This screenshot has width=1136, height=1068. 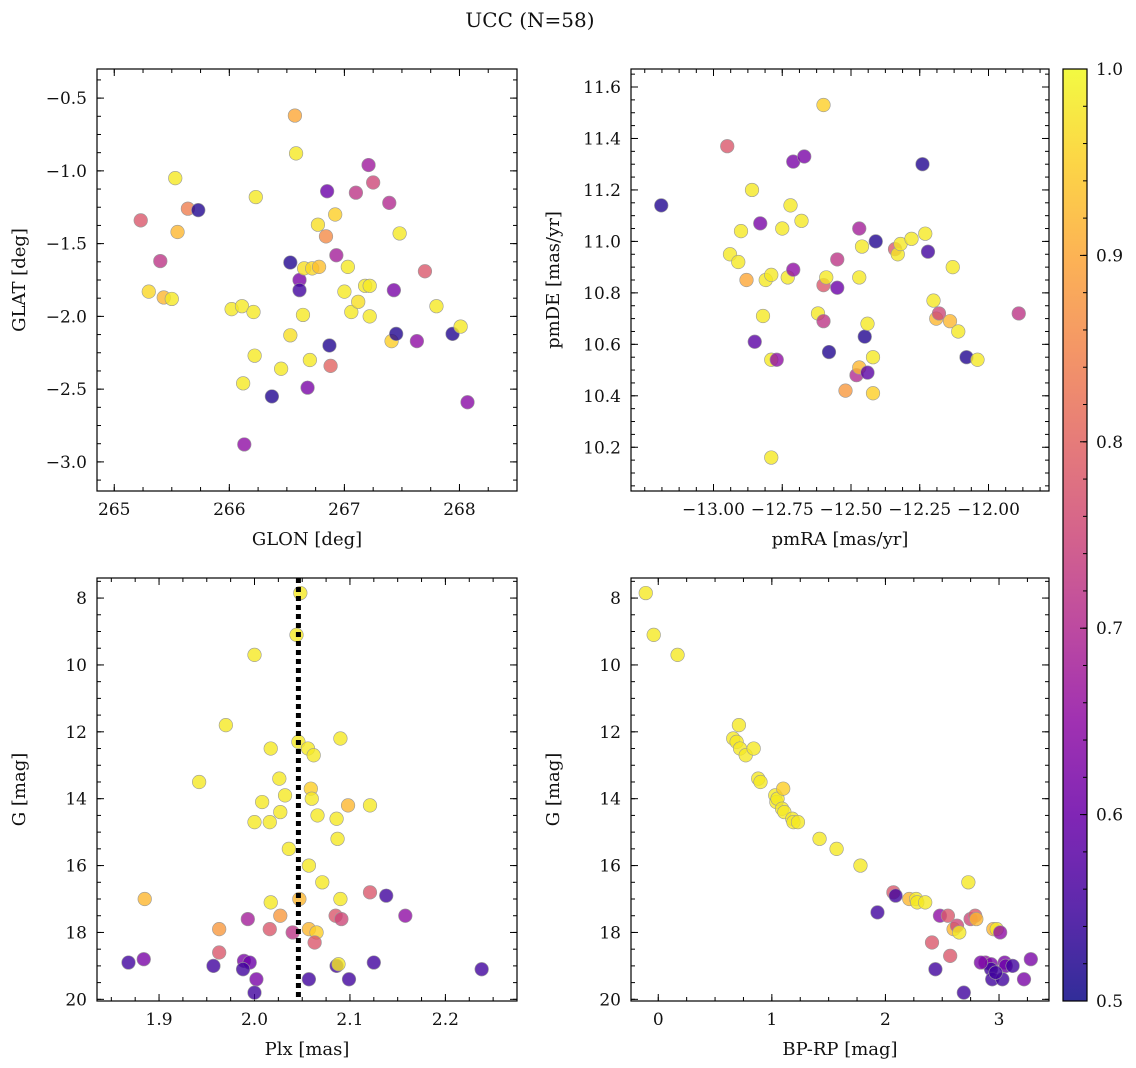 I want to click on y-tick-label: 10.6, so click(x=602, y=345).